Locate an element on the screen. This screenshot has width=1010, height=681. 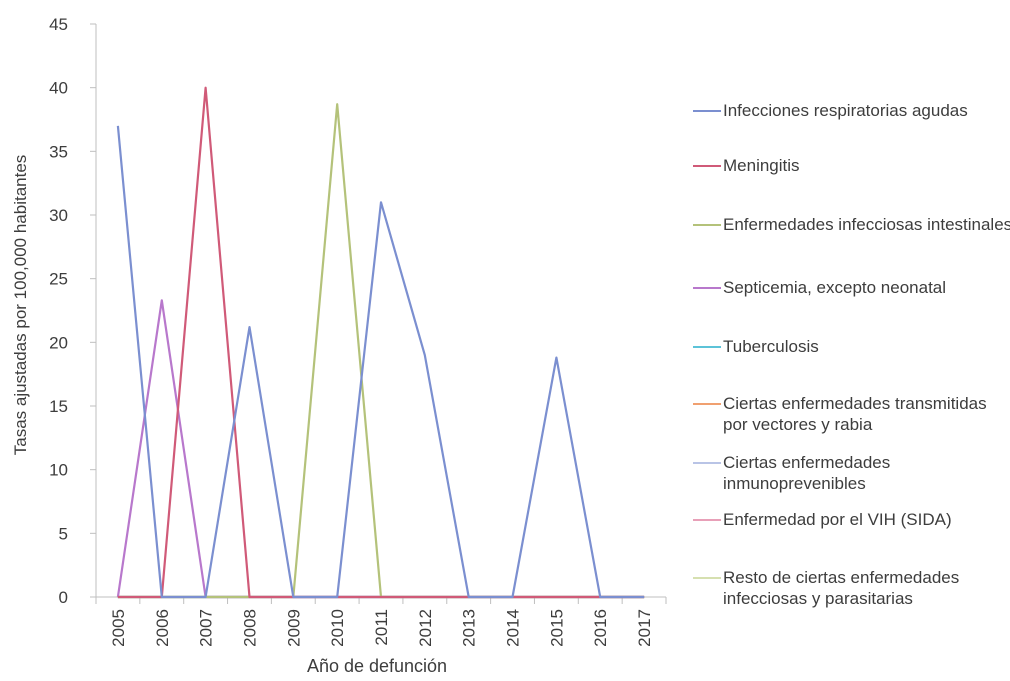
x-tick-label: 2006 is located at coordinates (162, 628).